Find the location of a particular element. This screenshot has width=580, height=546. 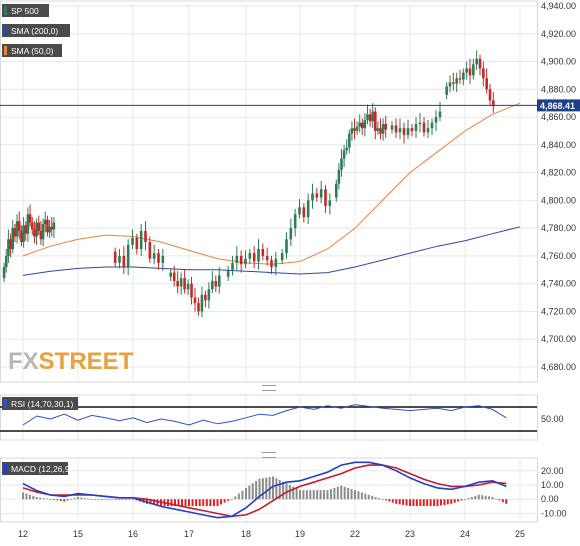

rsi-panel-resize-handle is located at coordinates (269, 388).